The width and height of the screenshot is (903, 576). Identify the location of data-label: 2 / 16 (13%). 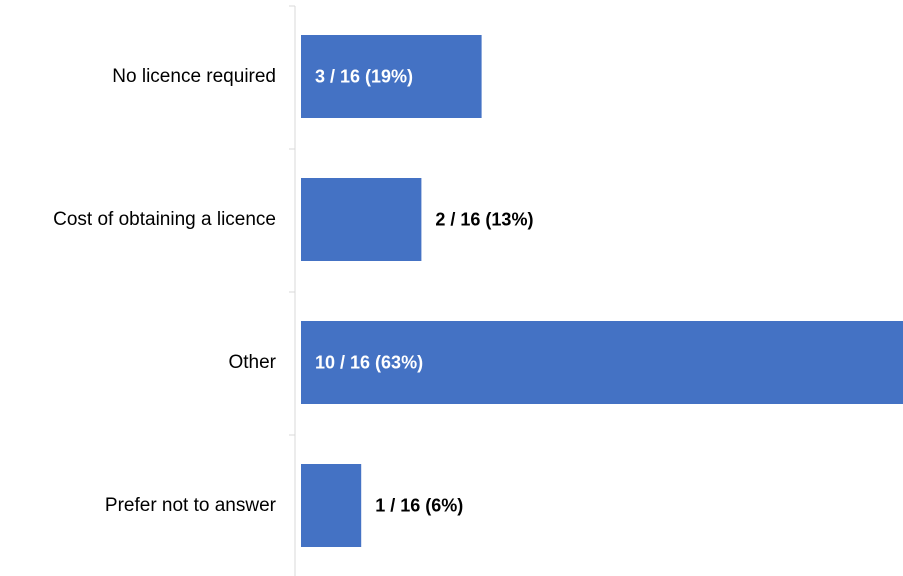
(484, 220).